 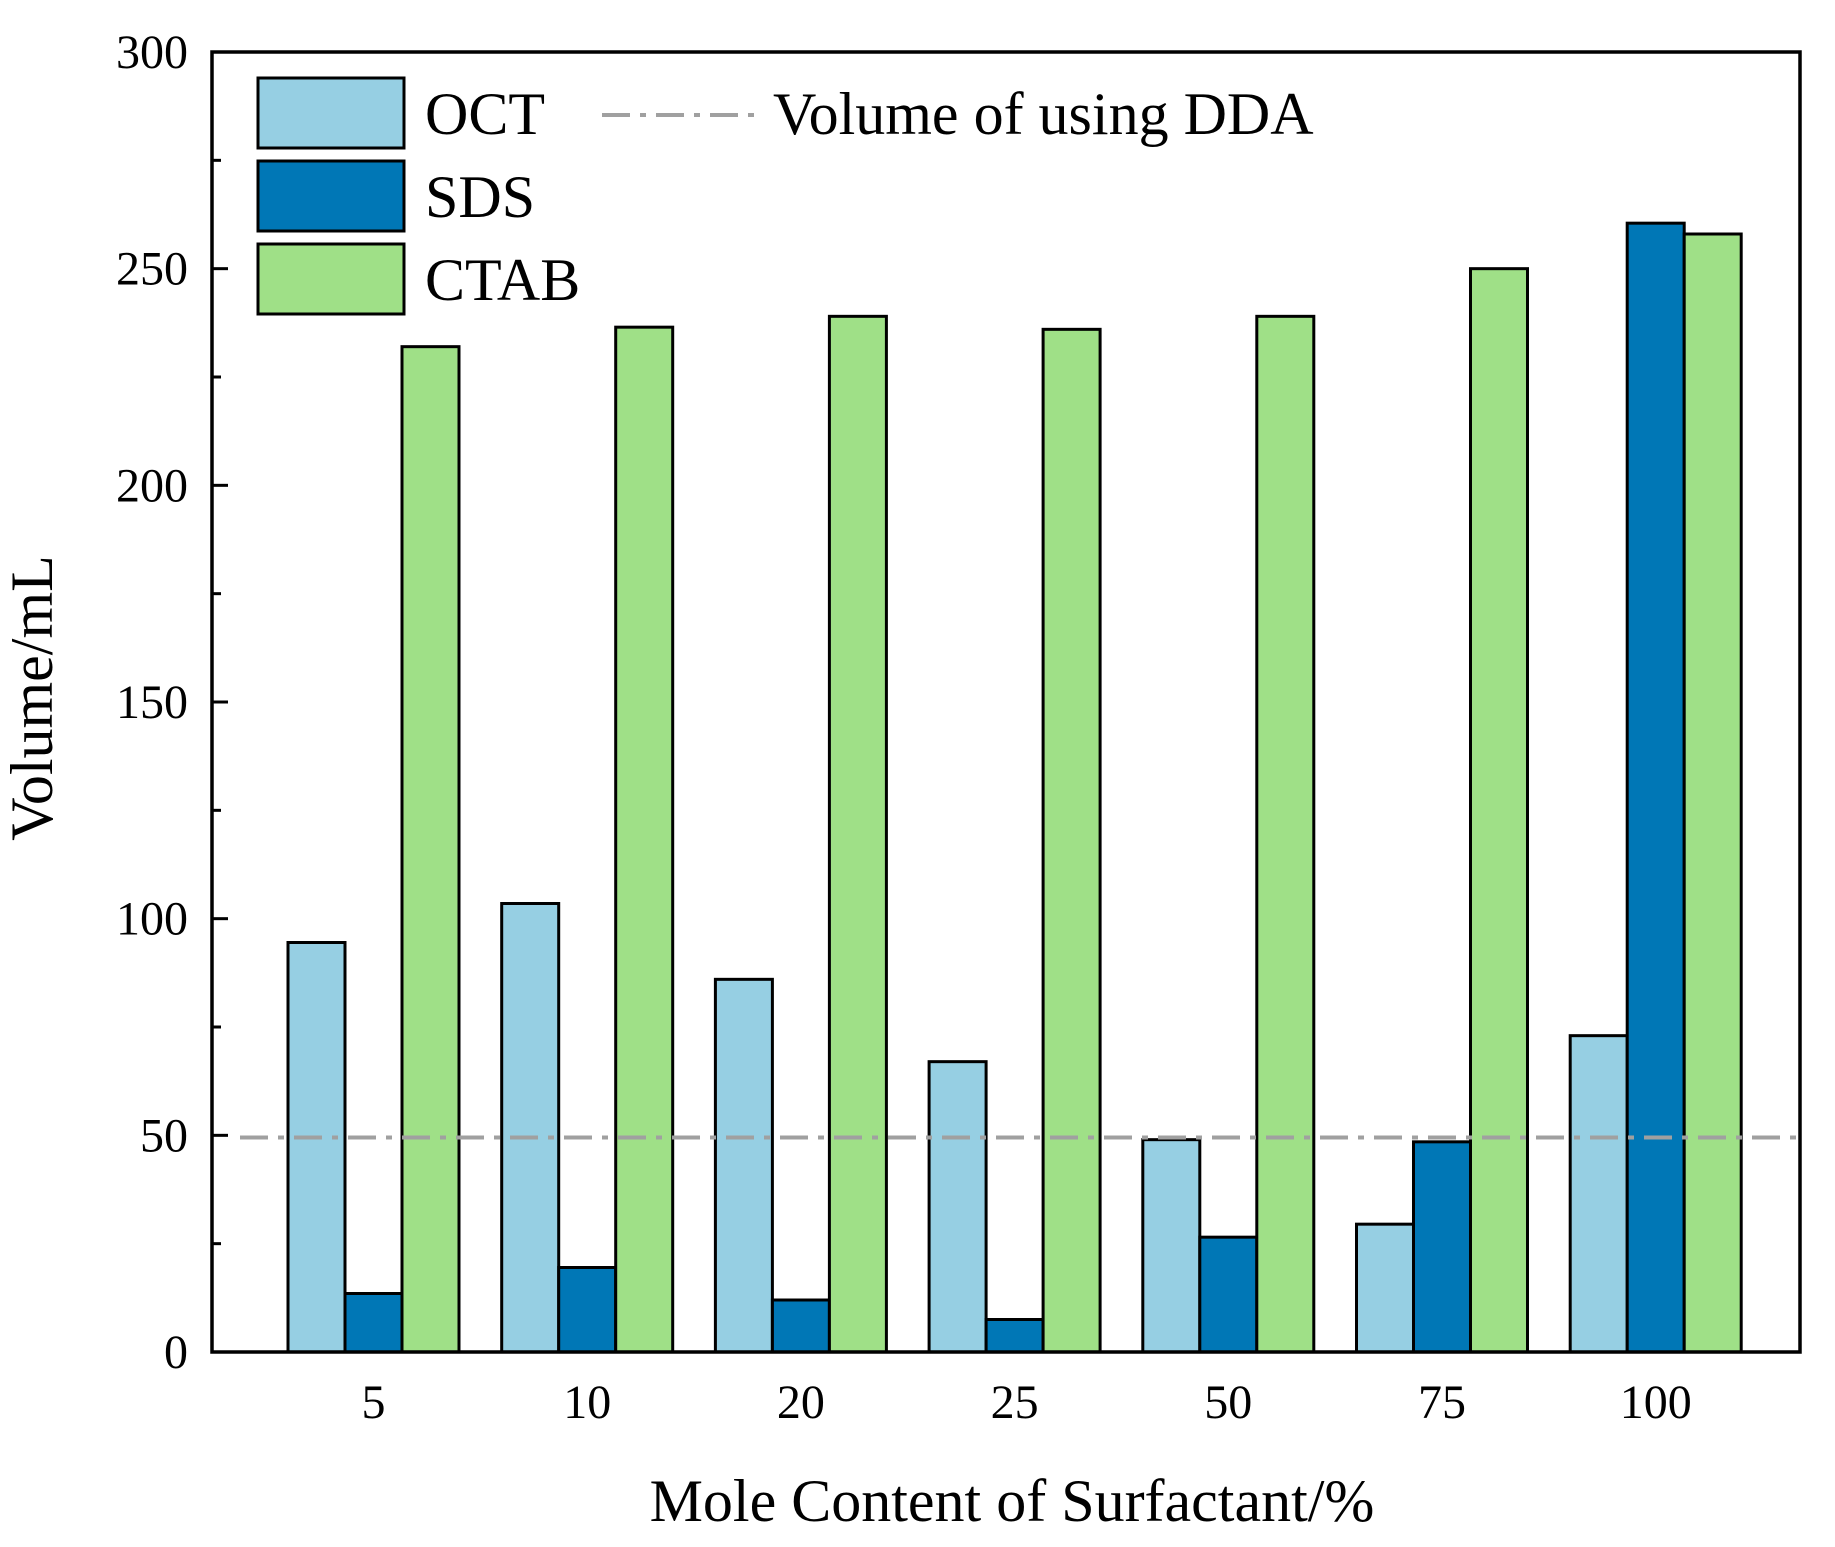 What do you see at coordinates (801, 1402) in the screenshot?
I see `x-tick-label: 20` at bounding box center [801, 1402].